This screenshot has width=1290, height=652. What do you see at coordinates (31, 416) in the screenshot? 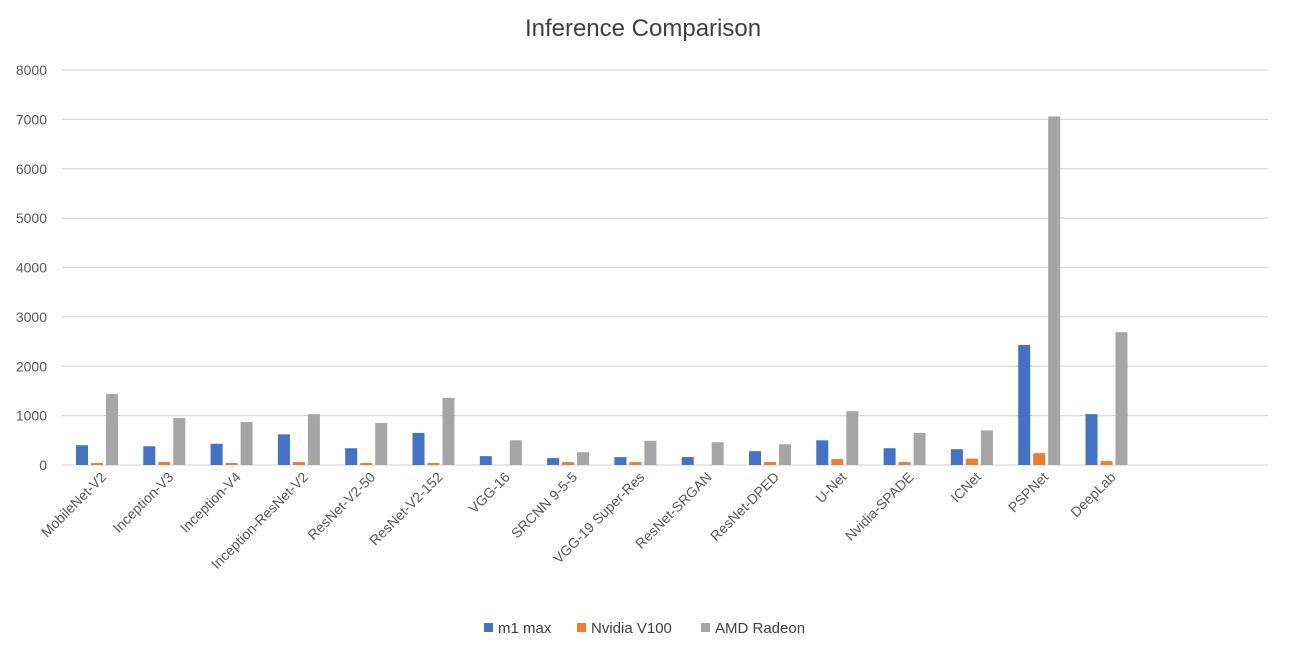
I see `y-tick-label: 1000` at bounding box center [31, 416].